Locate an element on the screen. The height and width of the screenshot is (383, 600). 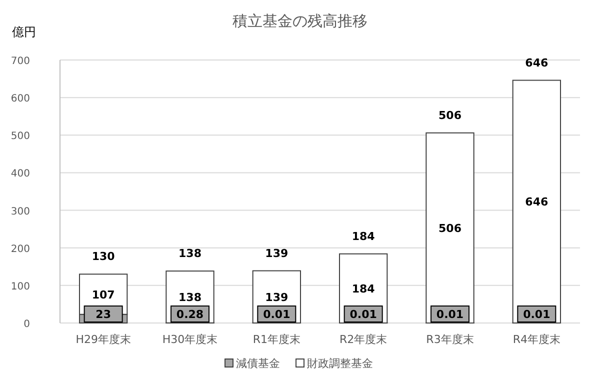
chart-title: 積立基金の残高推移 is located at coordinates (300, 21).